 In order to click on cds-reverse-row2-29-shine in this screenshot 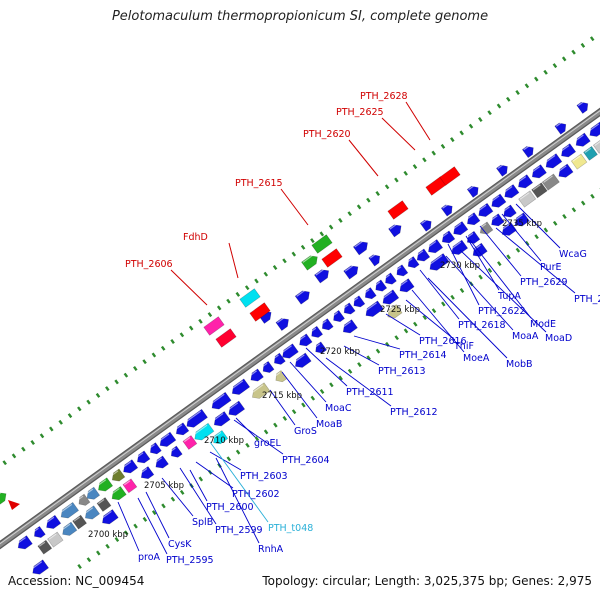, I will do `click(524, 196)`.